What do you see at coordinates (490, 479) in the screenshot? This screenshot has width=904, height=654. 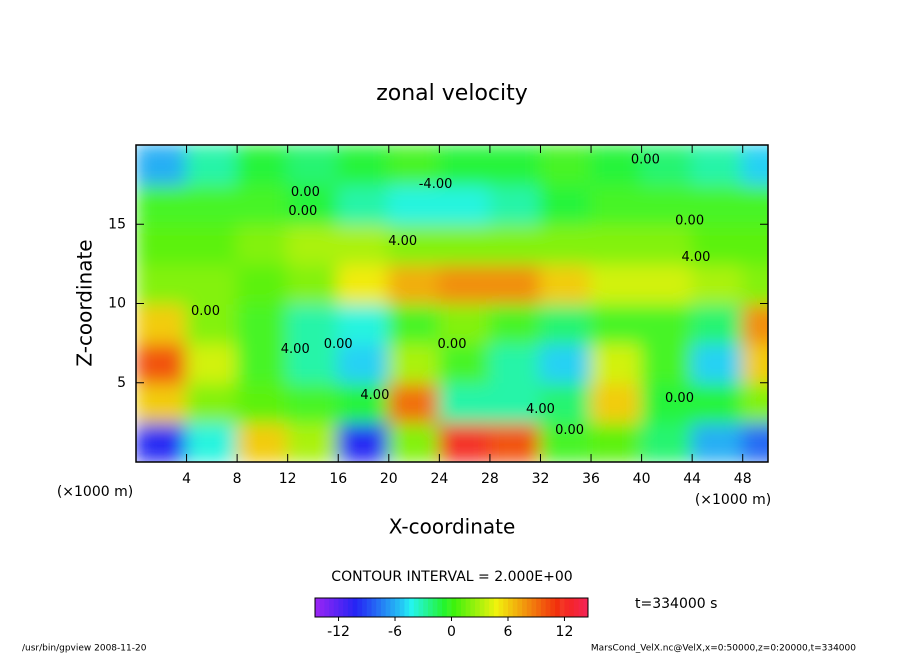 I see `x-tick-label: 28` at bounding box center [490, 479].